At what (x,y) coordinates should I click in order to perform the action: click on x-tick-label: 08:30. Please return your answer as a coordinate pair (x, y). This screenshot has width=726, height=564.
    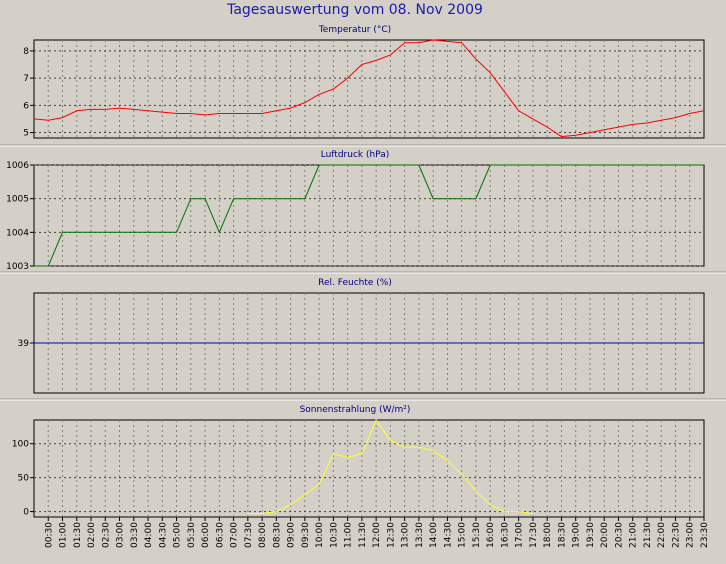
    Looking at the image, I should click on (277, 535).